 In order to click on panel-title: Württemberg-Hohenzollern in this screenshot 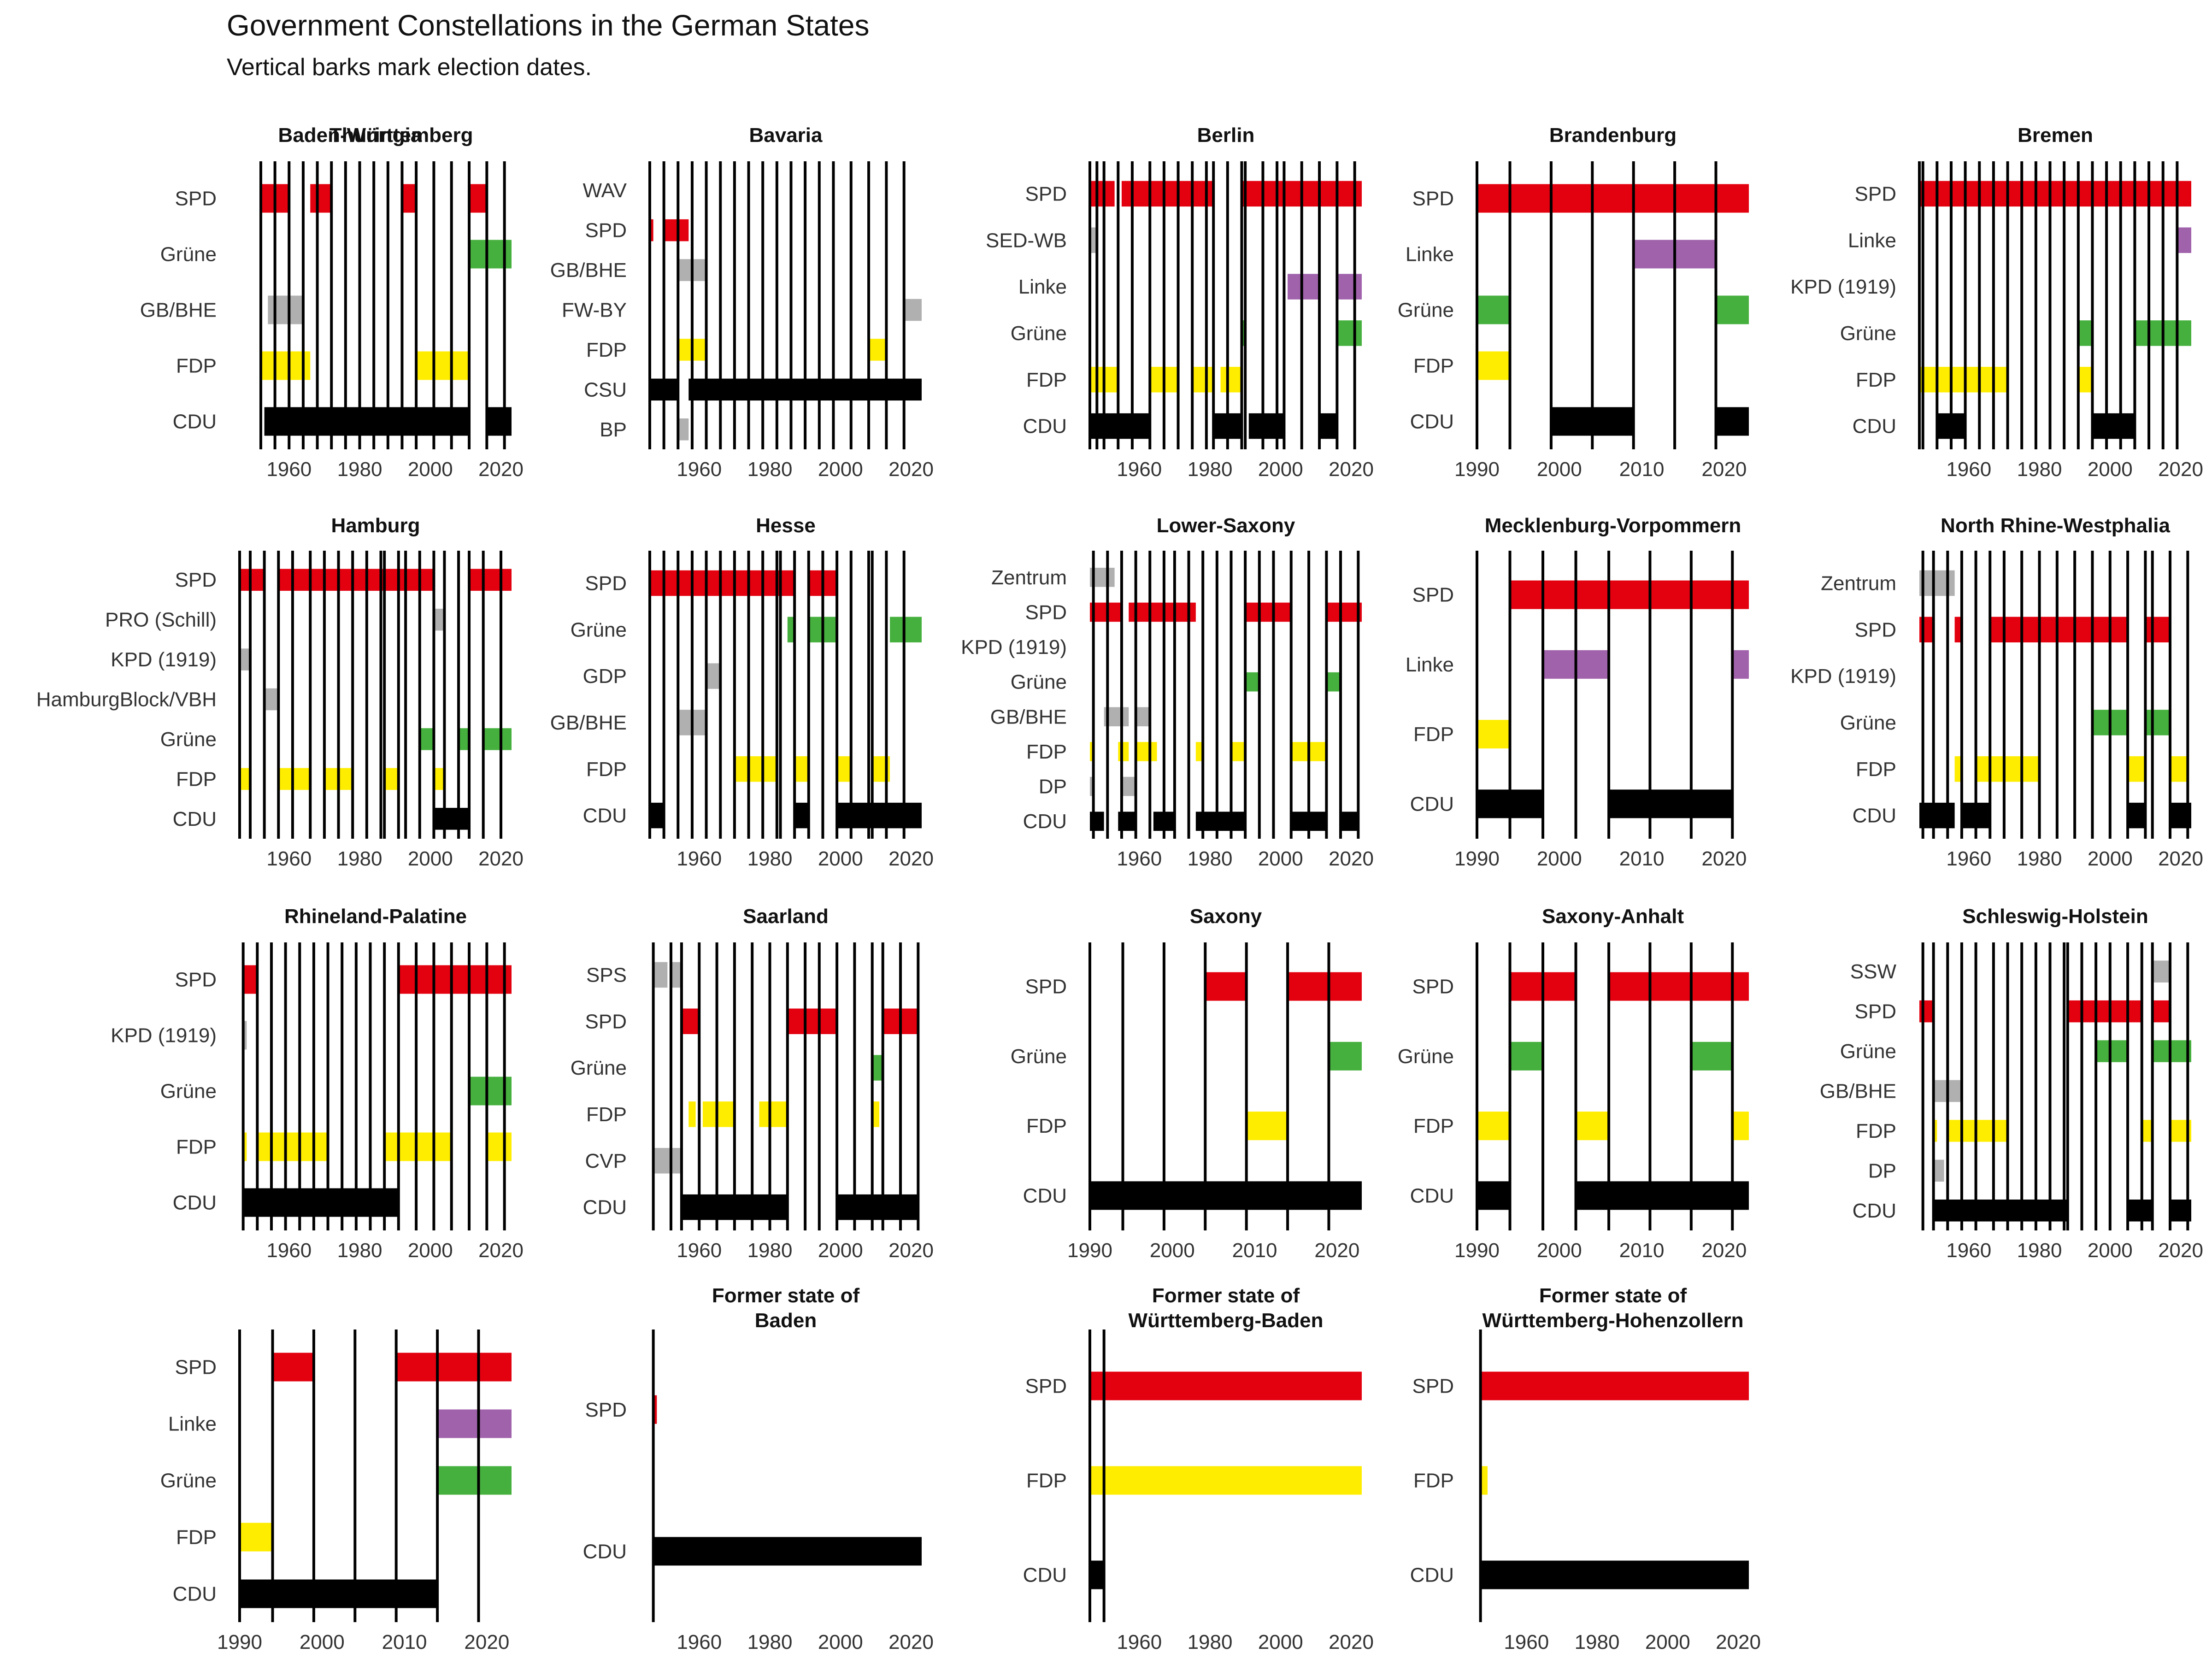, I will do `click(1612, 1320)`.